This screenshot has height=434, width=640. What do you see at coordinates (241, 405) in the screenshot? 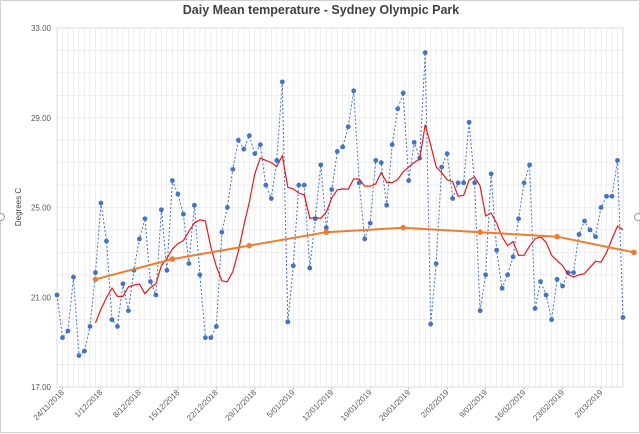
I see `x-tick-label: 29/12/2018` at bounding box center [241, 405].